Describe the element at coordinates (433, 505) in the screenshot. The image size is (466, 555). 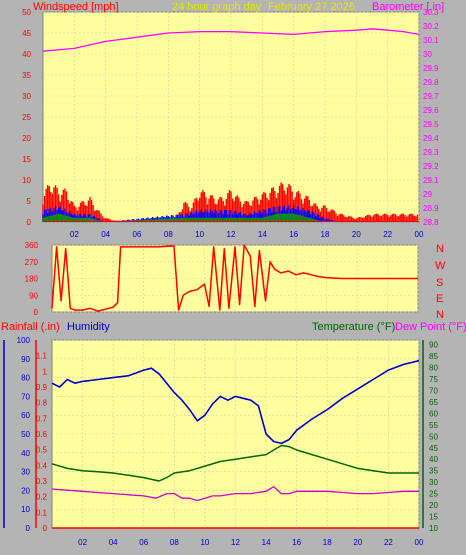
I see `temperature-tick-label: 20` at that location.